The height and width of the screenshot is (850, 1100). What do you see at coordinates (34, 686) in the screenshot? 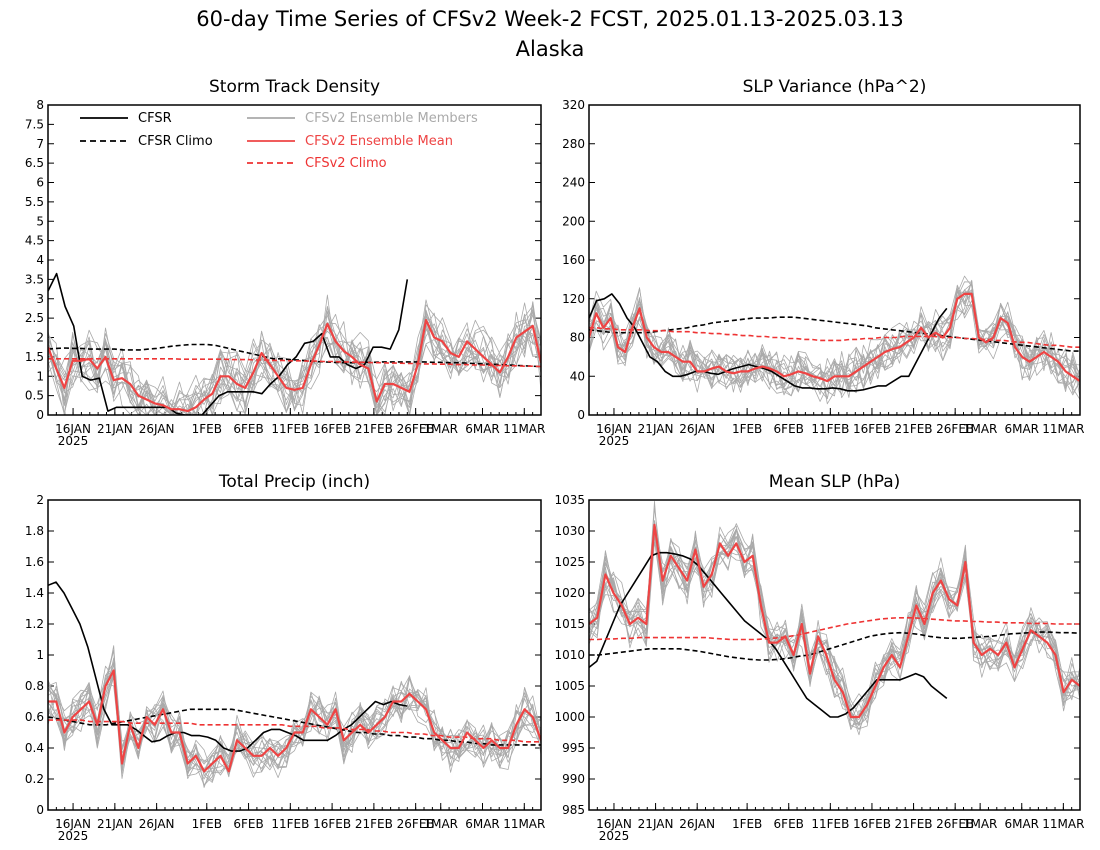
I see `y-tick-label: 0.8` at bounding box center [34, 686].